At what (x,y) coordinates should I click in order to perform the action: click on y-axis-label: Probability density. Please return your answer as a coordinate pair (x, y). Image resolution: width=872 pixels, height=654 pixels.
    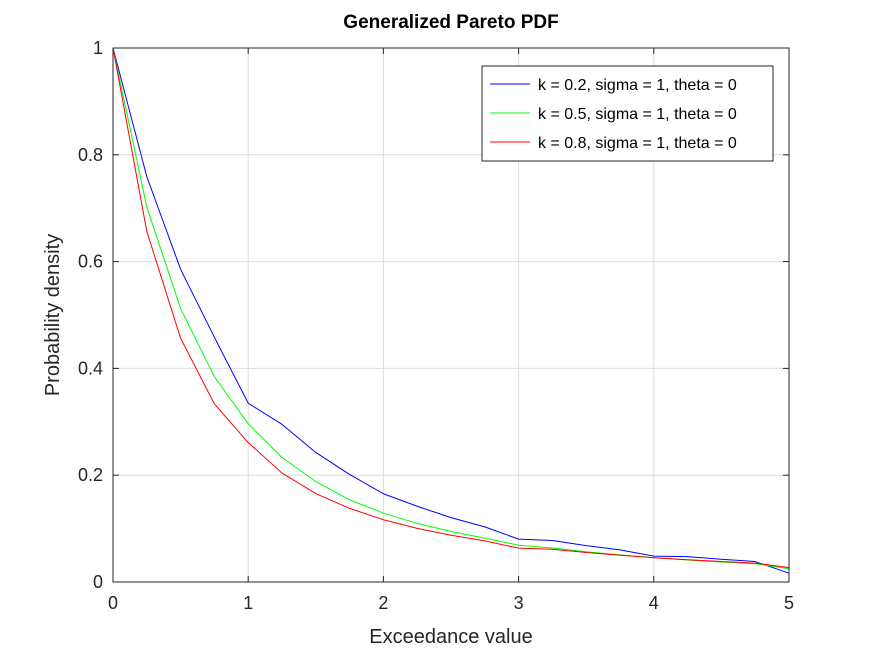
    Looking at the image, I should click on (53, 315).